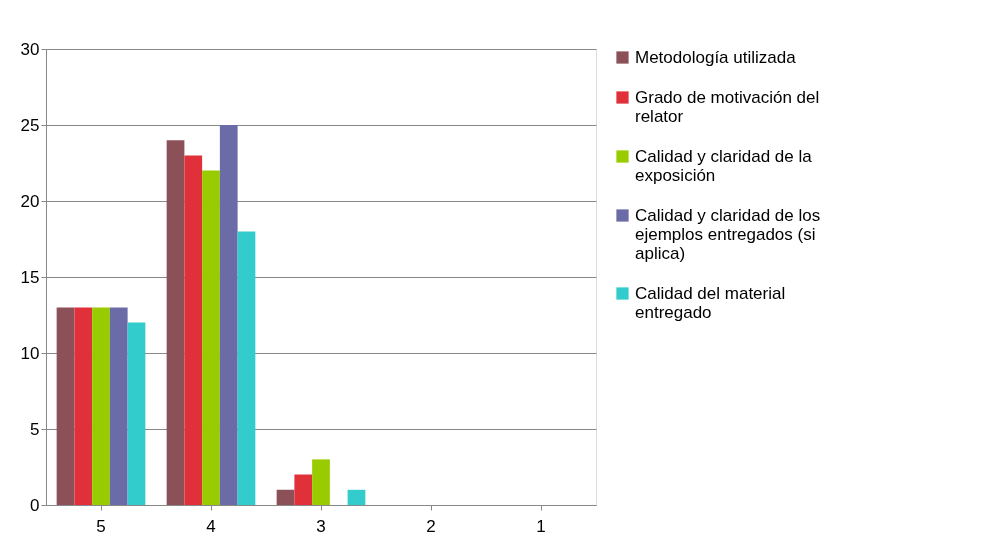  I want to click on legend-label: Metodología utilizada, so click(716, 57).